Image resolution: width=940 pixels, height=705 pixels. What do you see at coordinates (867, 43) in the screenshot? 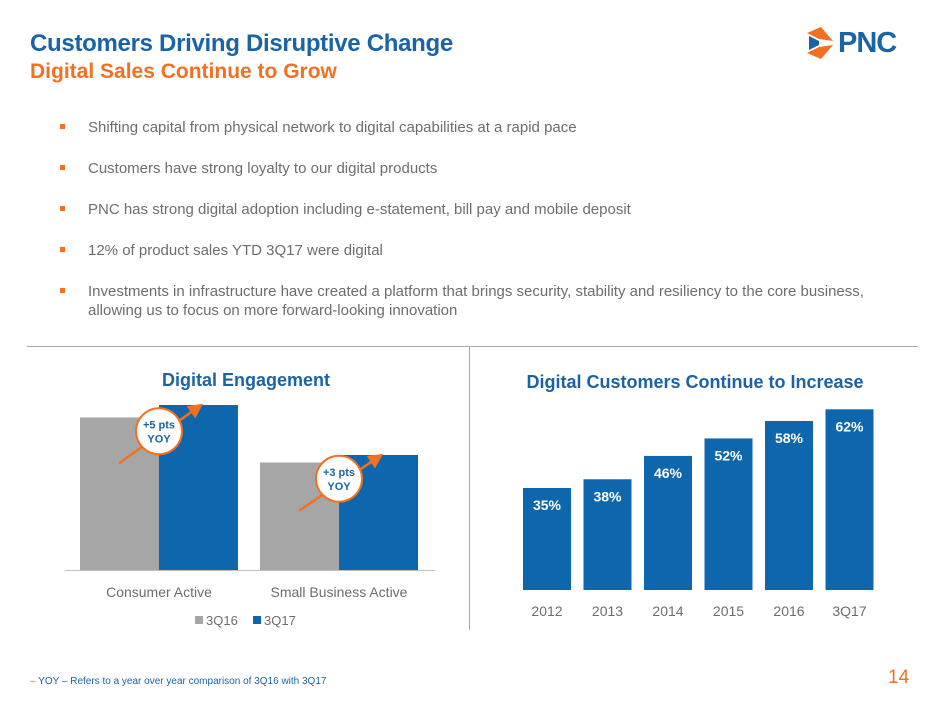
I see `pnc-logo-text: PNC` at bounding box center [867, 43].